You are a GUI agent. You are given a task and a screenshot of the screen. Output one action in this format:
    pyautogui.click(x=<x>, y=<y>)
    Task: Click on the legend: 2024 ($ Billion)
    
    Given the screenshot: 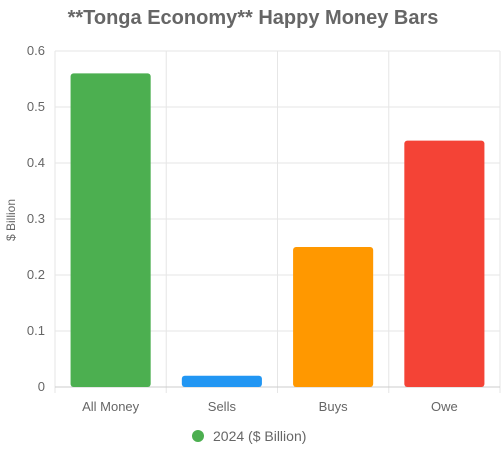 What is the action you would take?
    pyautogui.click(x=249, y=436)
    